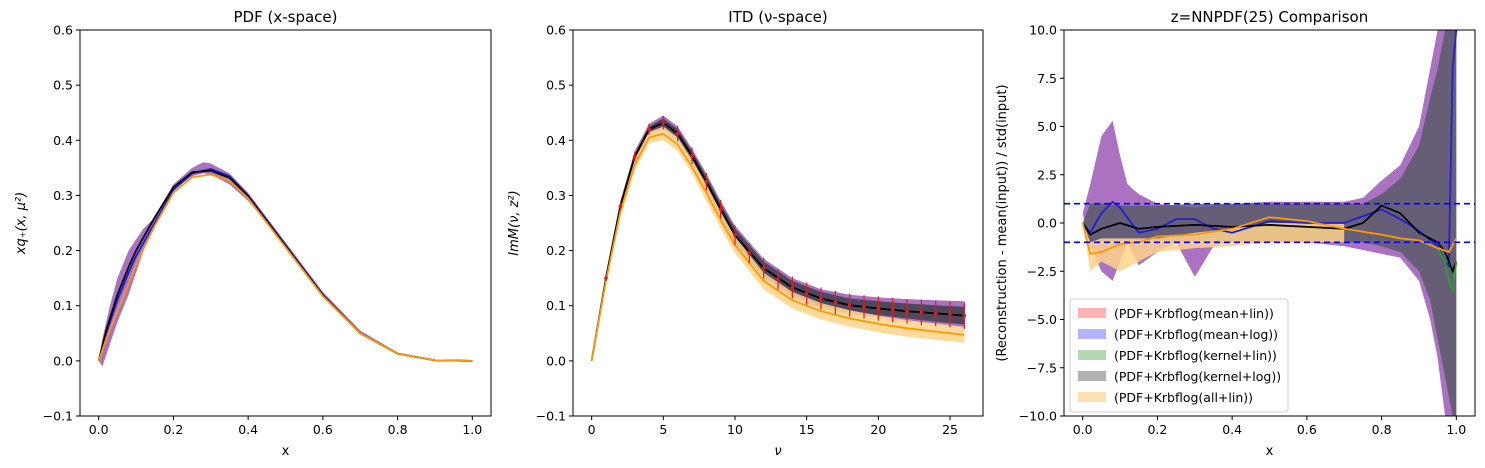 This screenshot has height=468, width=1485. What do you see at coordinates (1197, 376) in the screenshot?
I see `legend-label: (PDF+Krbflog(kernel+log))` at bounding box center [1197, 376].